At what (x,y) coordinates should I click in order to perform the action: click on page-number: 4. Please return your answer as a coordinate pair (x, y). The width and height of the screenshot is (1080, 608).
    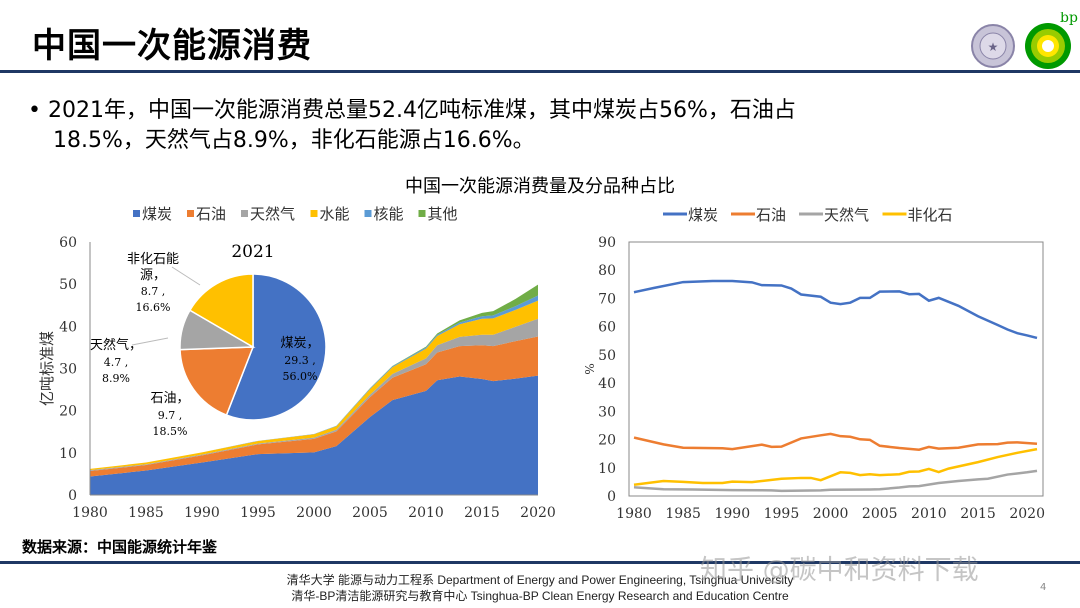
    Looking at the image, I should click on (1043, 587).